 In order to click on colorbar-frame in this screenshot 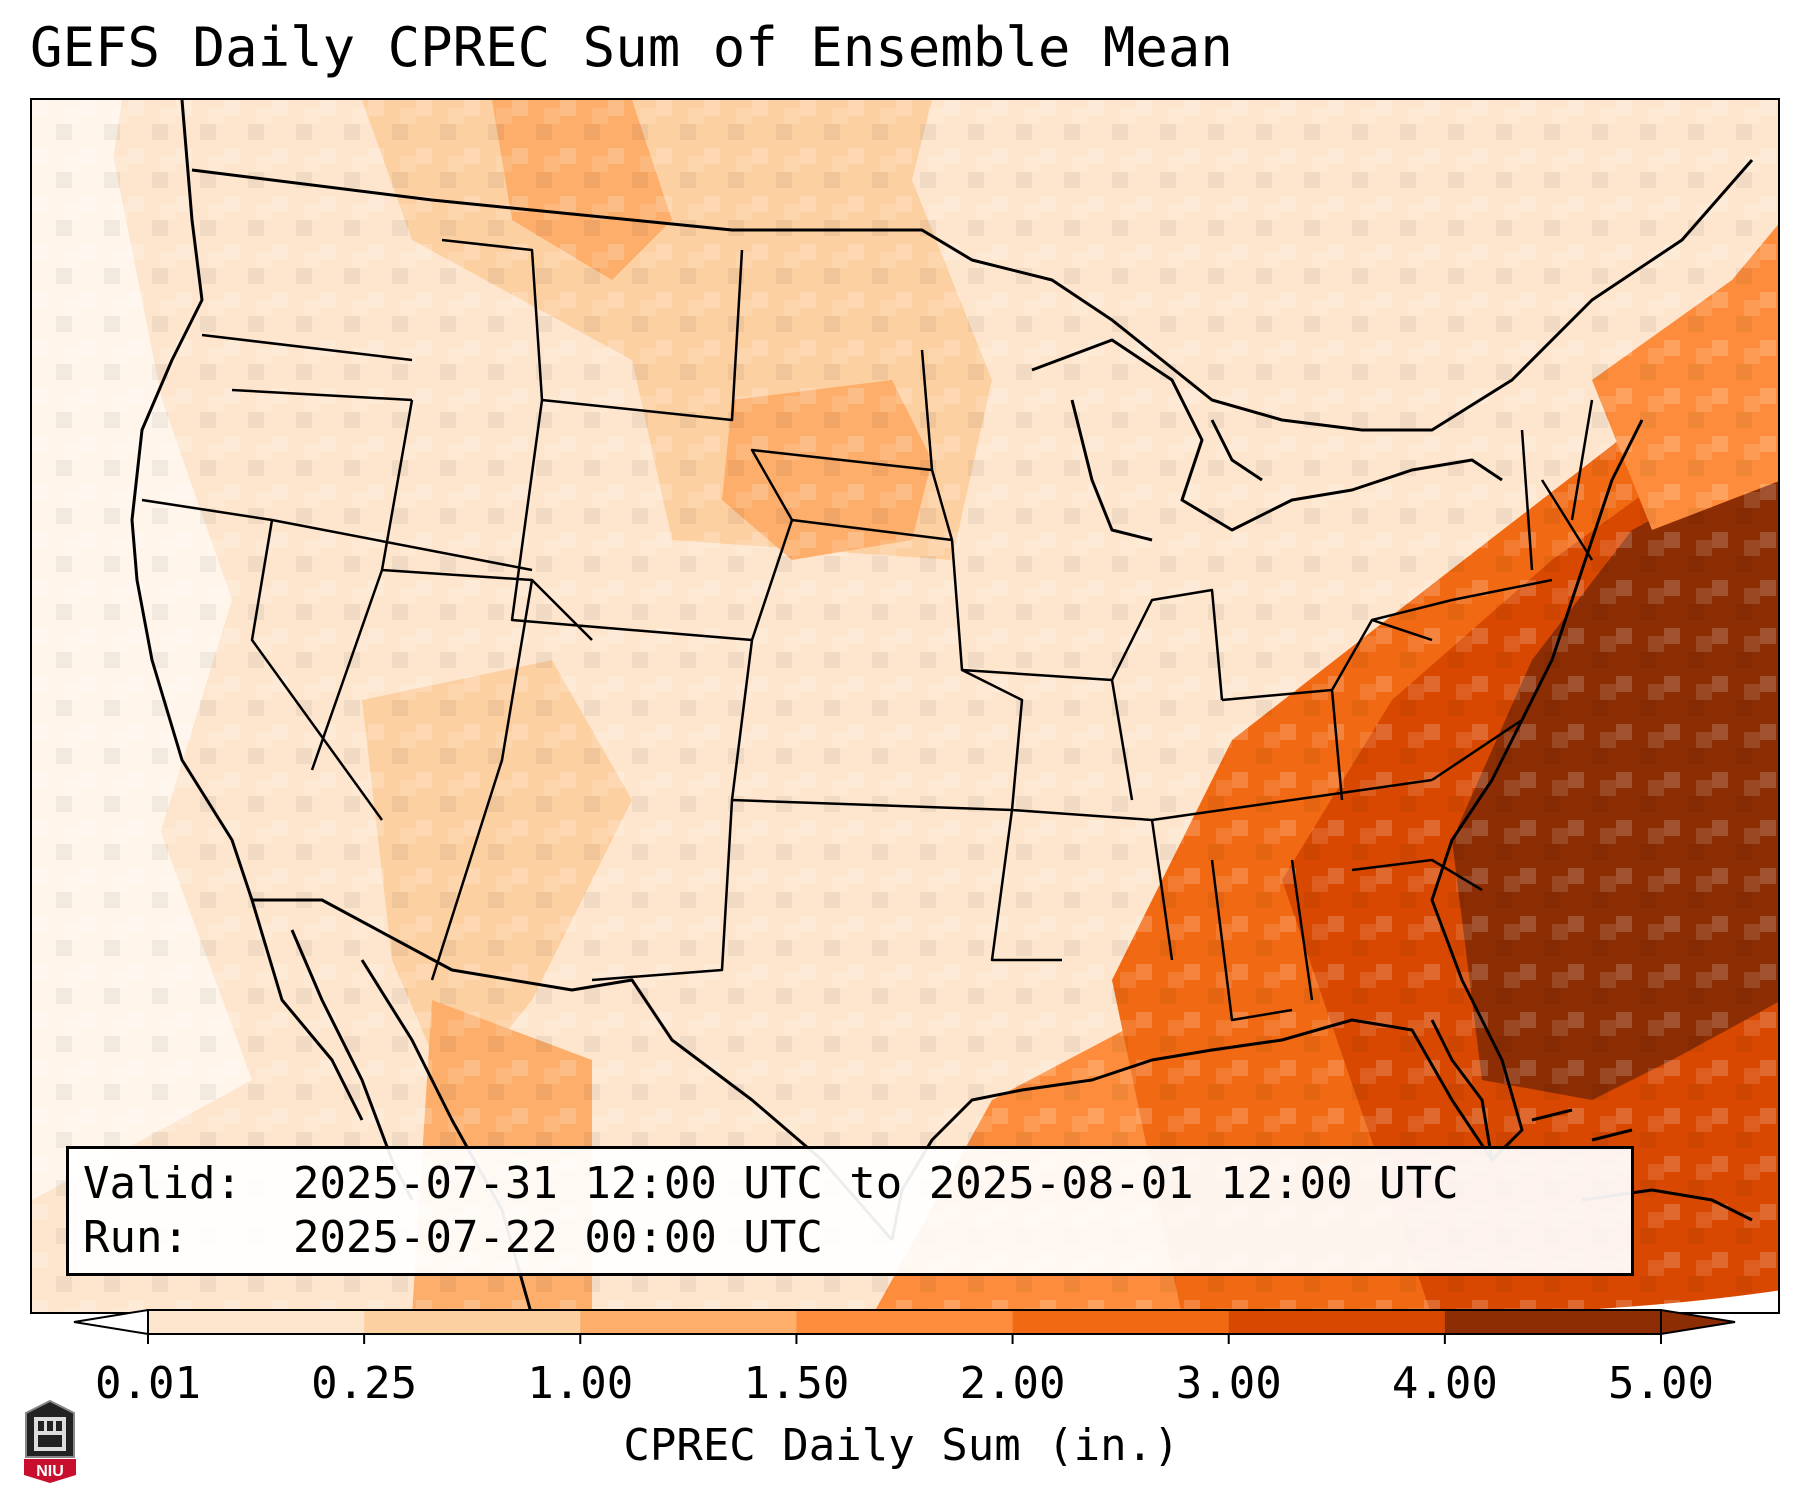, I will do `click(904, 1322)`.